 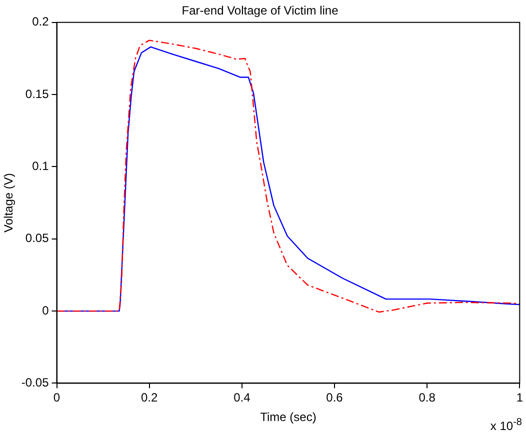 I want to click on x-tick-label: 0.4, so click(x=242, y=397).